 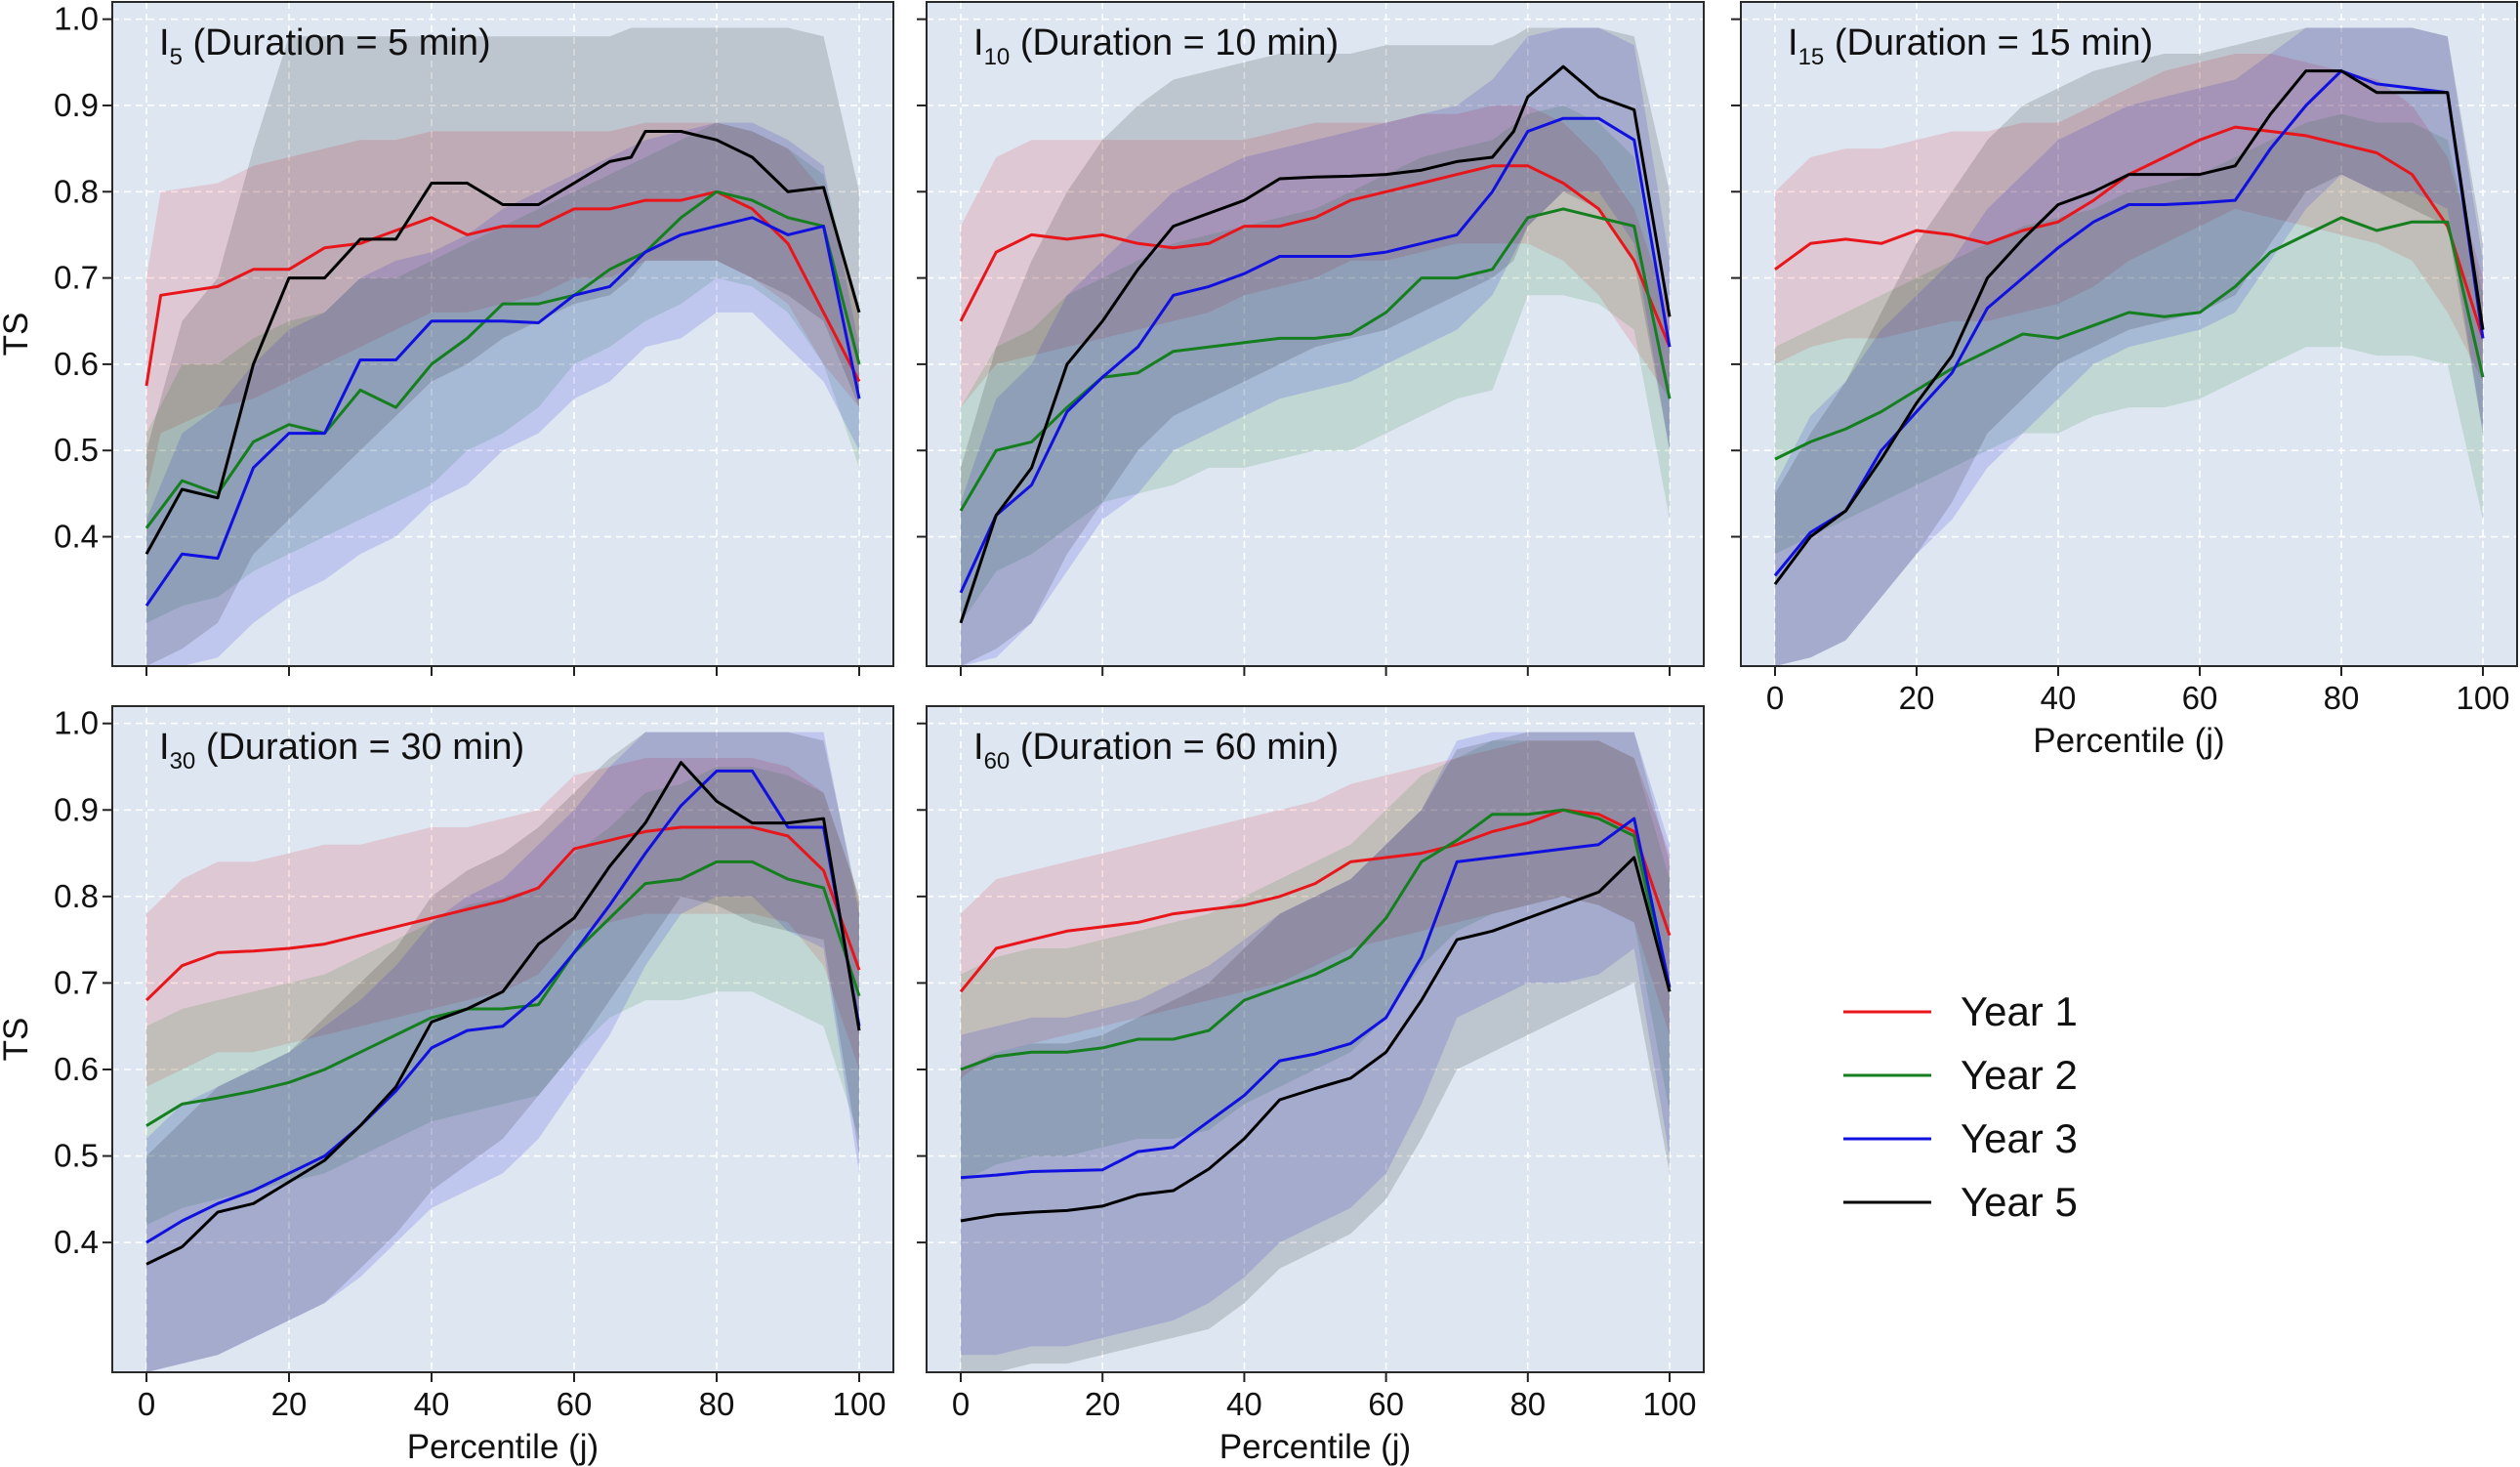 I want to click on y-tick-label: 0.6, so click(x=76, y=1069).